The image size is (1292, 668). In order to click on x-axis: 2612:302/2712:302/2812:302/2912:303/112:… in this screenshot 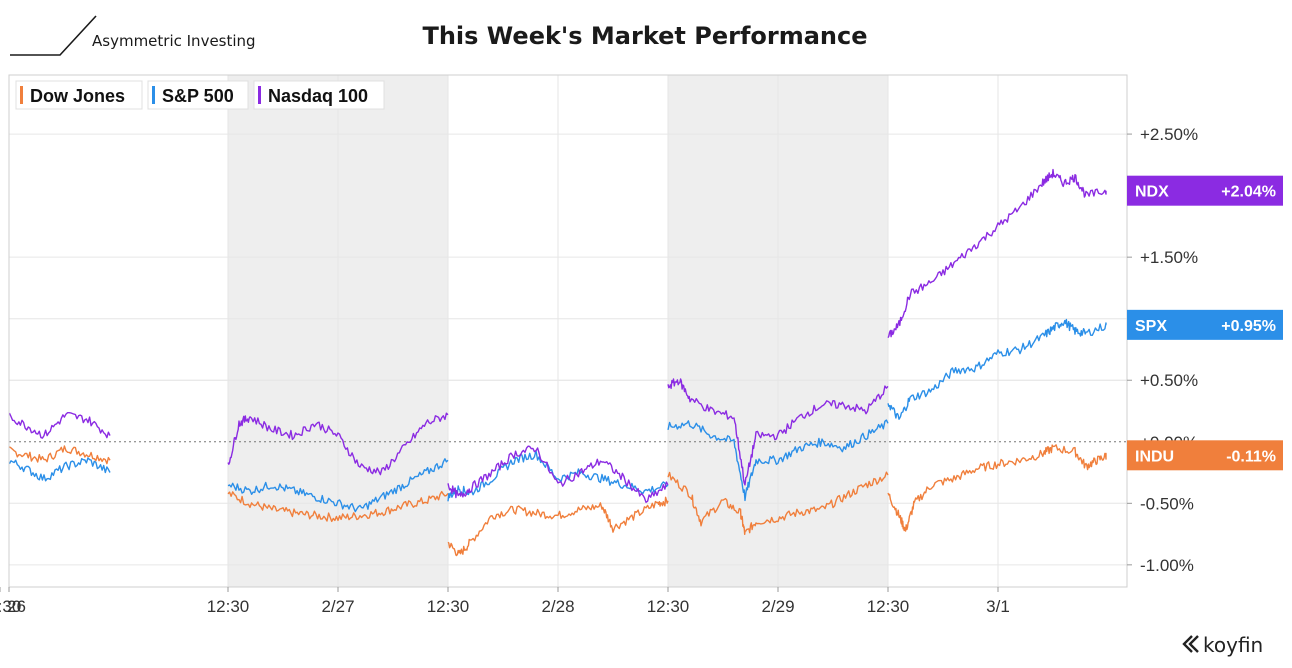, I will do `click(505, 601)`.